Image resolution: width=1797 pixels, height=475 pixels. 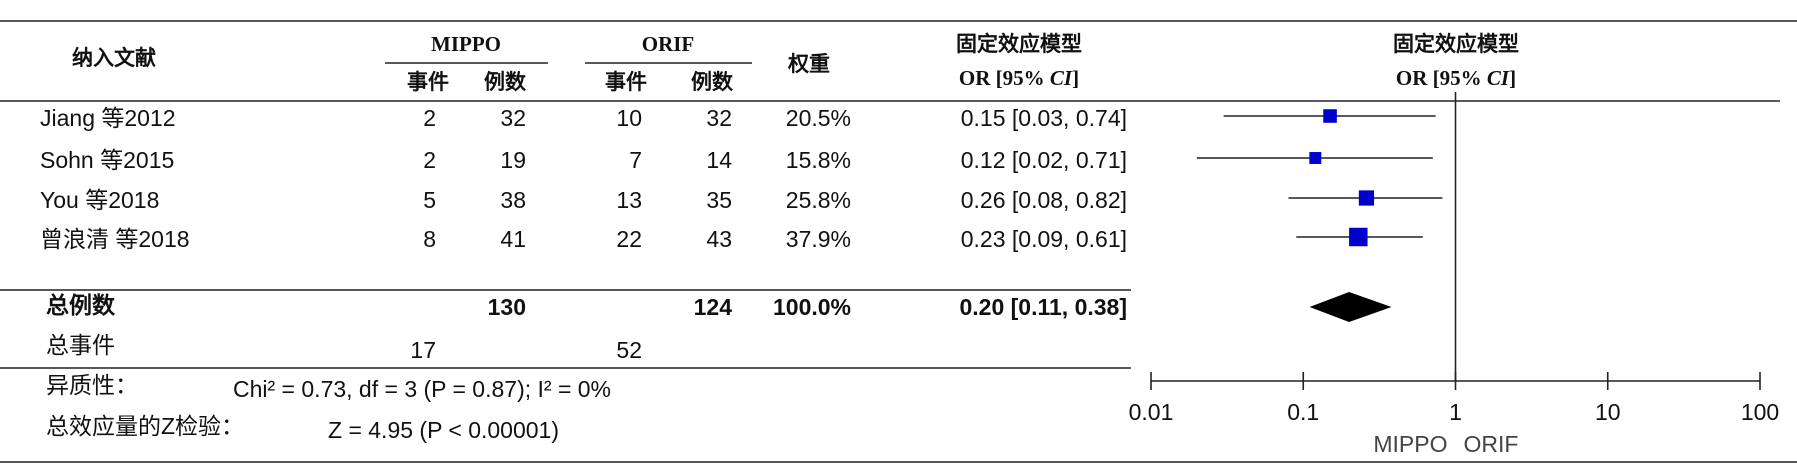 I want to click on heterogeneity-label: 异质性：, so click(x=92, y=385).